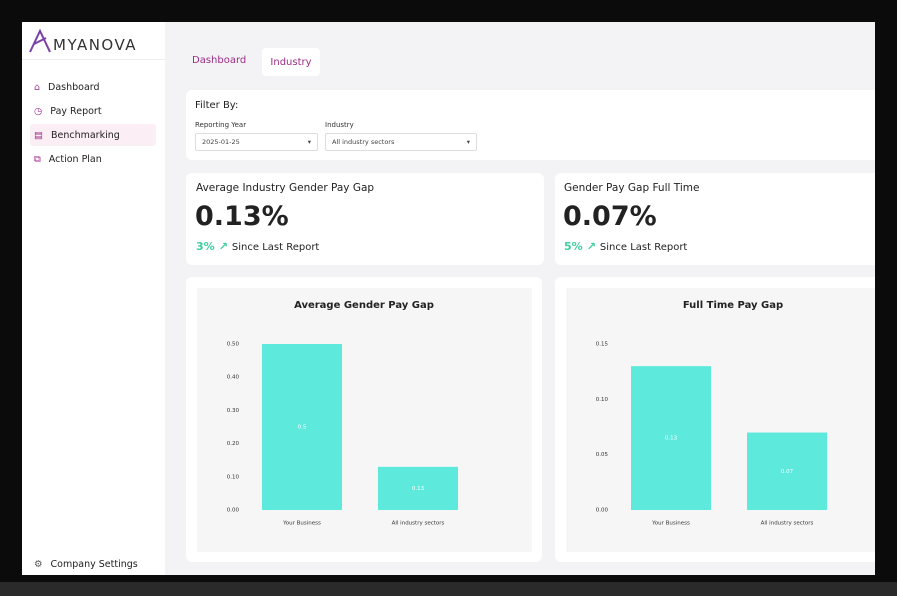 The width and height of the screenshot is (897, 596). Describe the element at coordinates (205, 246) in the screenshot. I see `kpi-change-value: 3%` at that location.